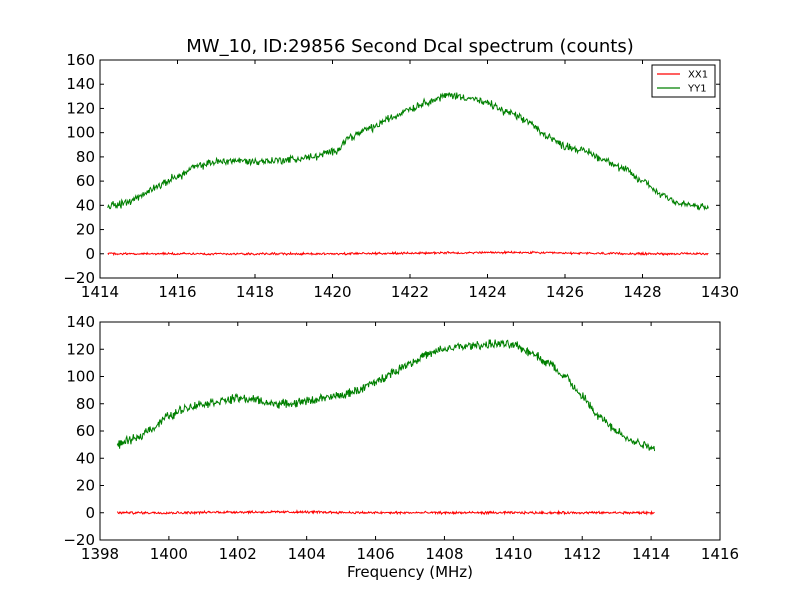 The width and height of the screenshot is (800, 600). Describe the element at coordinates (332, 292) in the screenshot. I see `x-tick-label: 1420` at that location.